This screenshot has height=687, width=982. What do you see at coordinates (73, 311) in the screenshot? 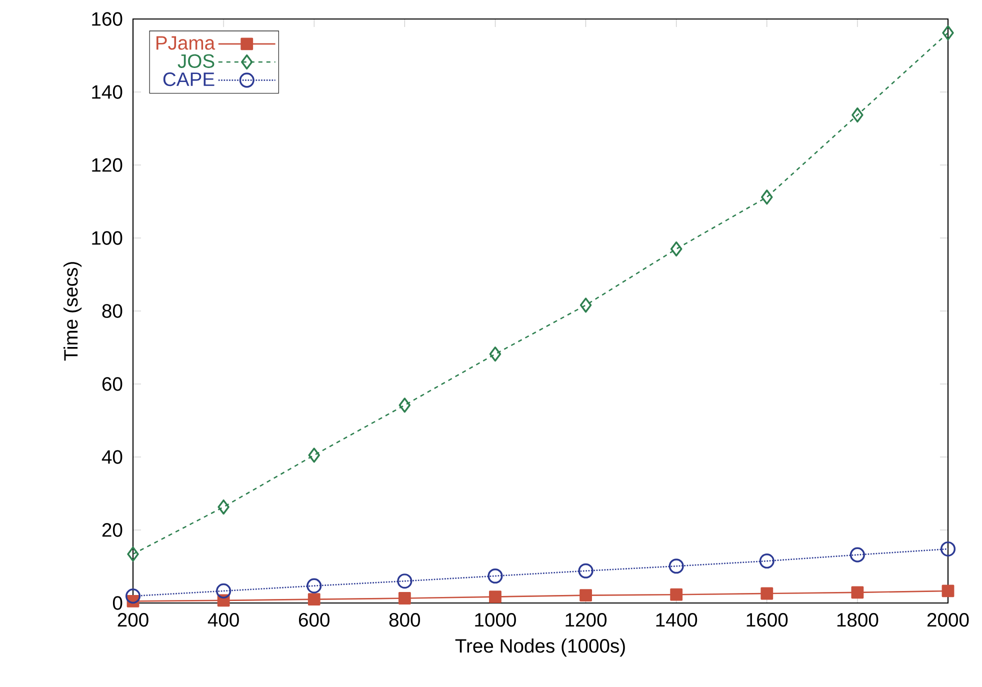
I see `y-axis-title: Time (secs)` at bounding box center [73, 311].